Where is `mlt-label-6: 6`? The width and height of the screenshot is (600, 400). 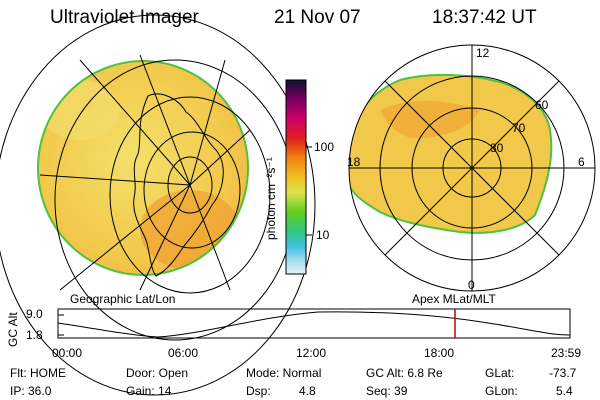 mlt-label-6: 6 is located at coordinates (581, 162).